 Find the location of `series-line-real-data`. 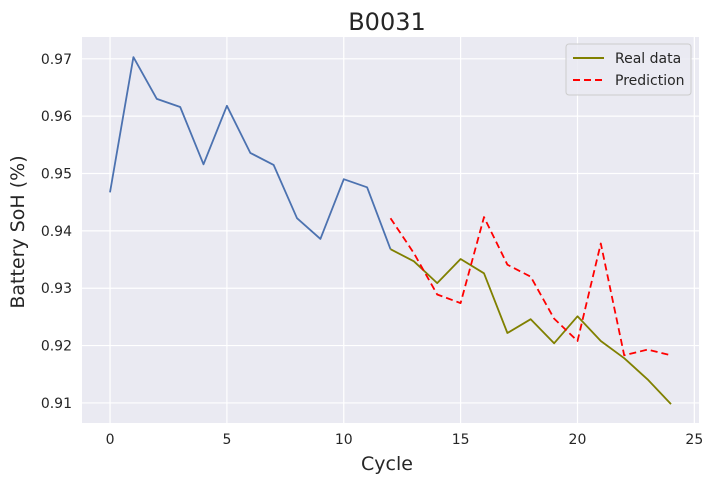

series-line-real-data is located at coordinates (531, 326).